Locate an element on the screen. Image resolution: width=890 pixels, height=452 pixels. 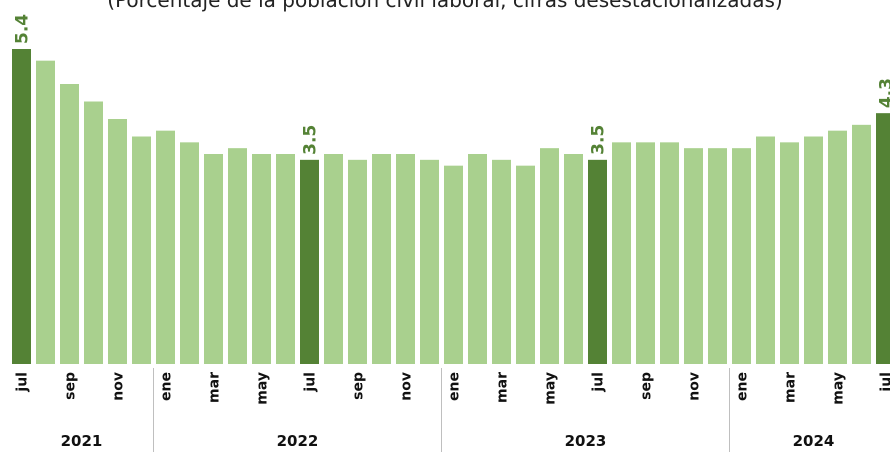
year-label: 2021 is located at coordinates (82, 441).